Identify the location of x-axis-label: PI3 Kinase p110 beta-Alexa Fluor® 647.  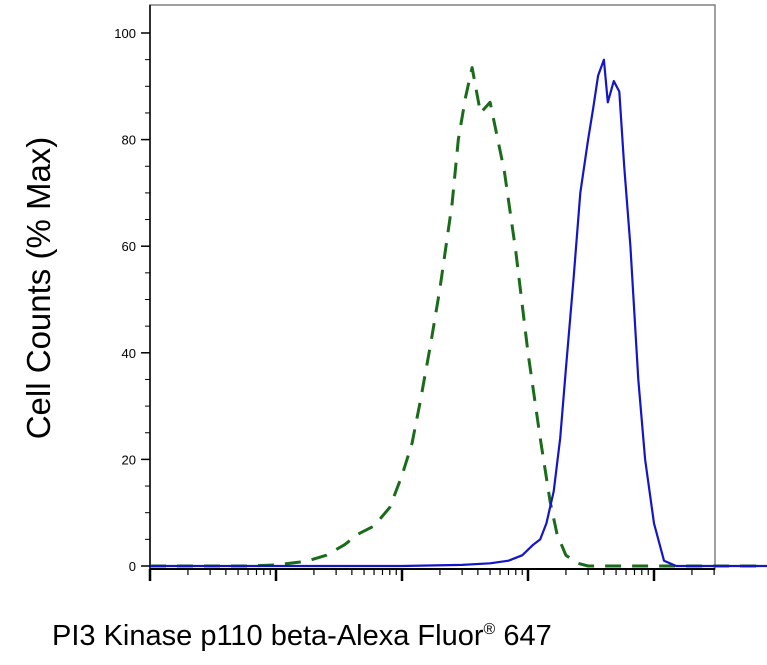
(302, 636).